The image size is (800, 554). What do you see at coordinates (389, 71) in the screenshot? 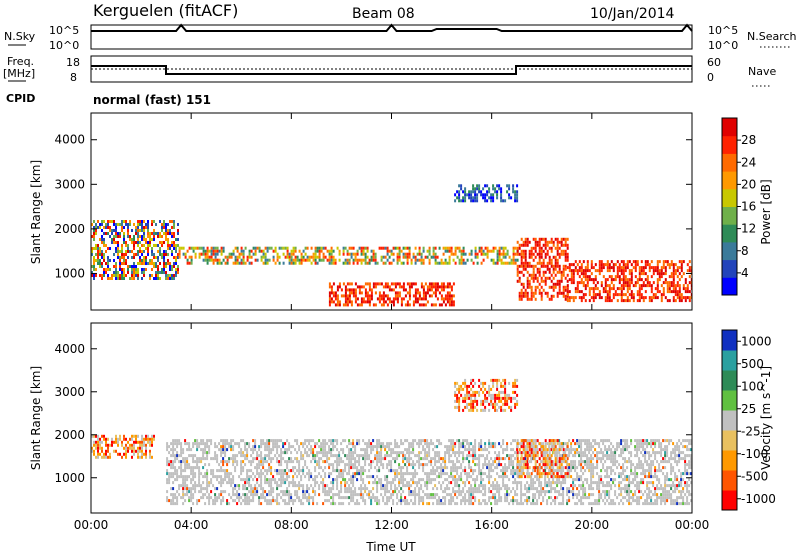
I see `freq-panel: Freq. [MHz] 18 8 60 0 Nave` at bounding box center [389, 71].